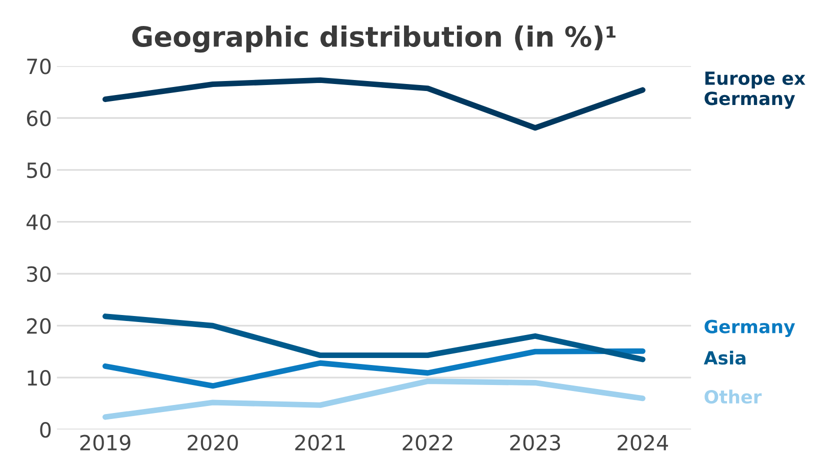 The height and width of the screenshot is (472, 813). I want to click on text: Asia, so click(725, 357).